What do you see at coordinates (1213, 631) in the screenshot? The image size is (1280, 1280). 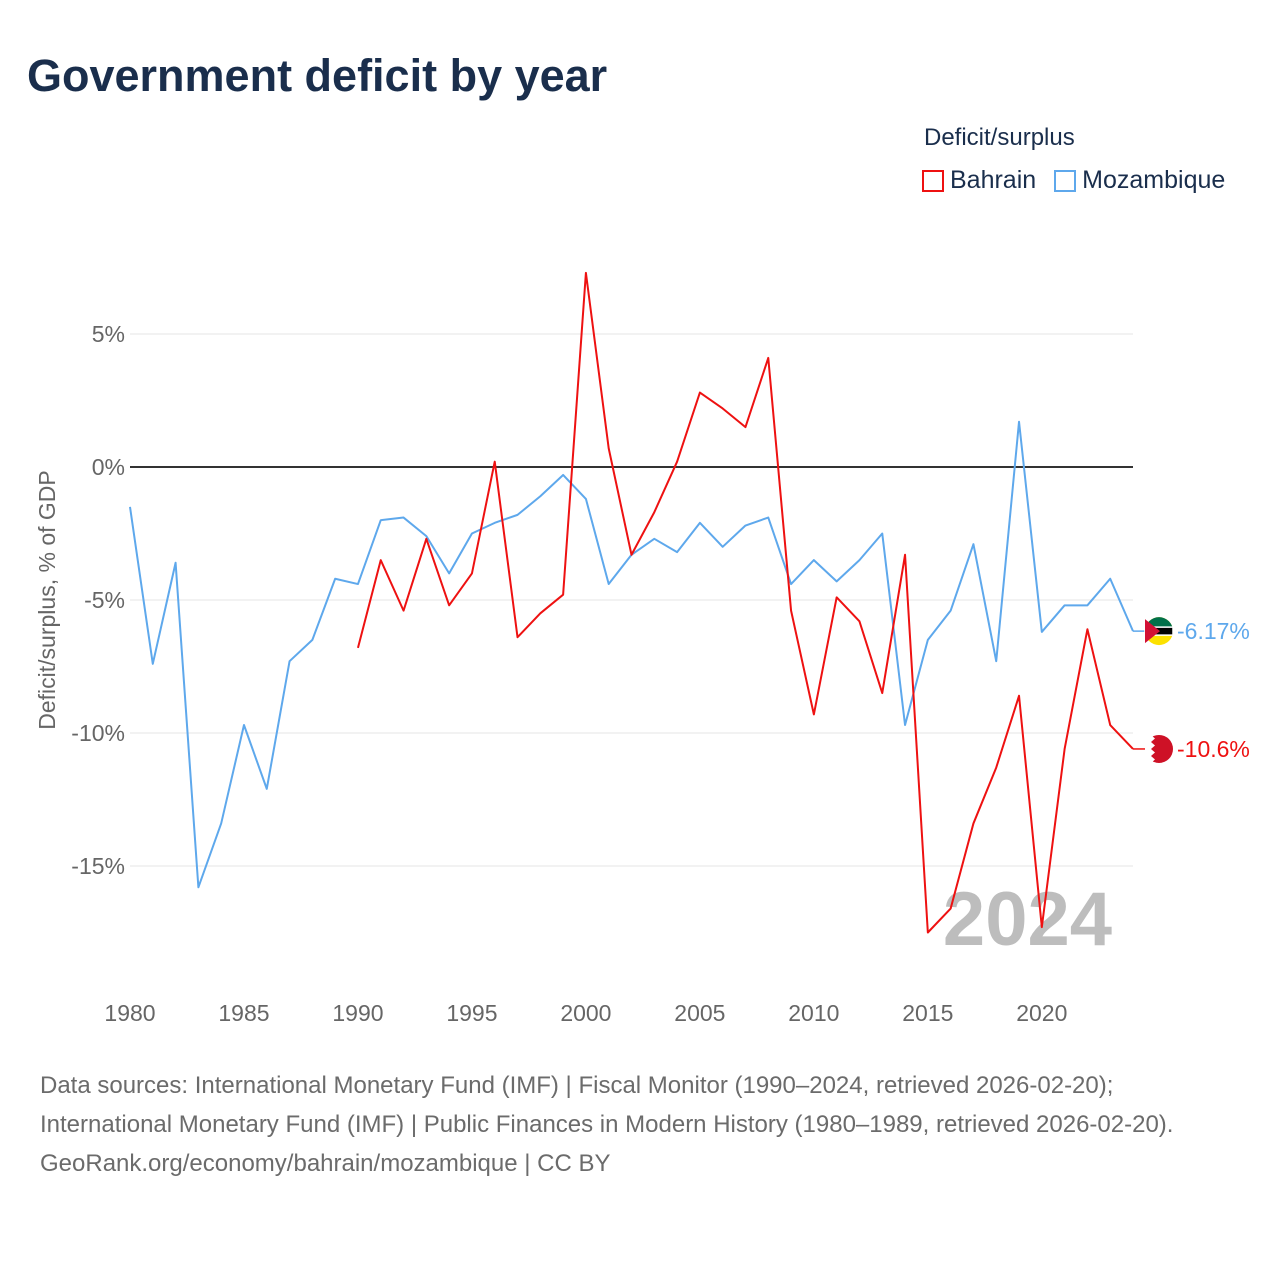 I see `end-value-label-mozambique: -6.17%` at bounding box center [1213, 631].